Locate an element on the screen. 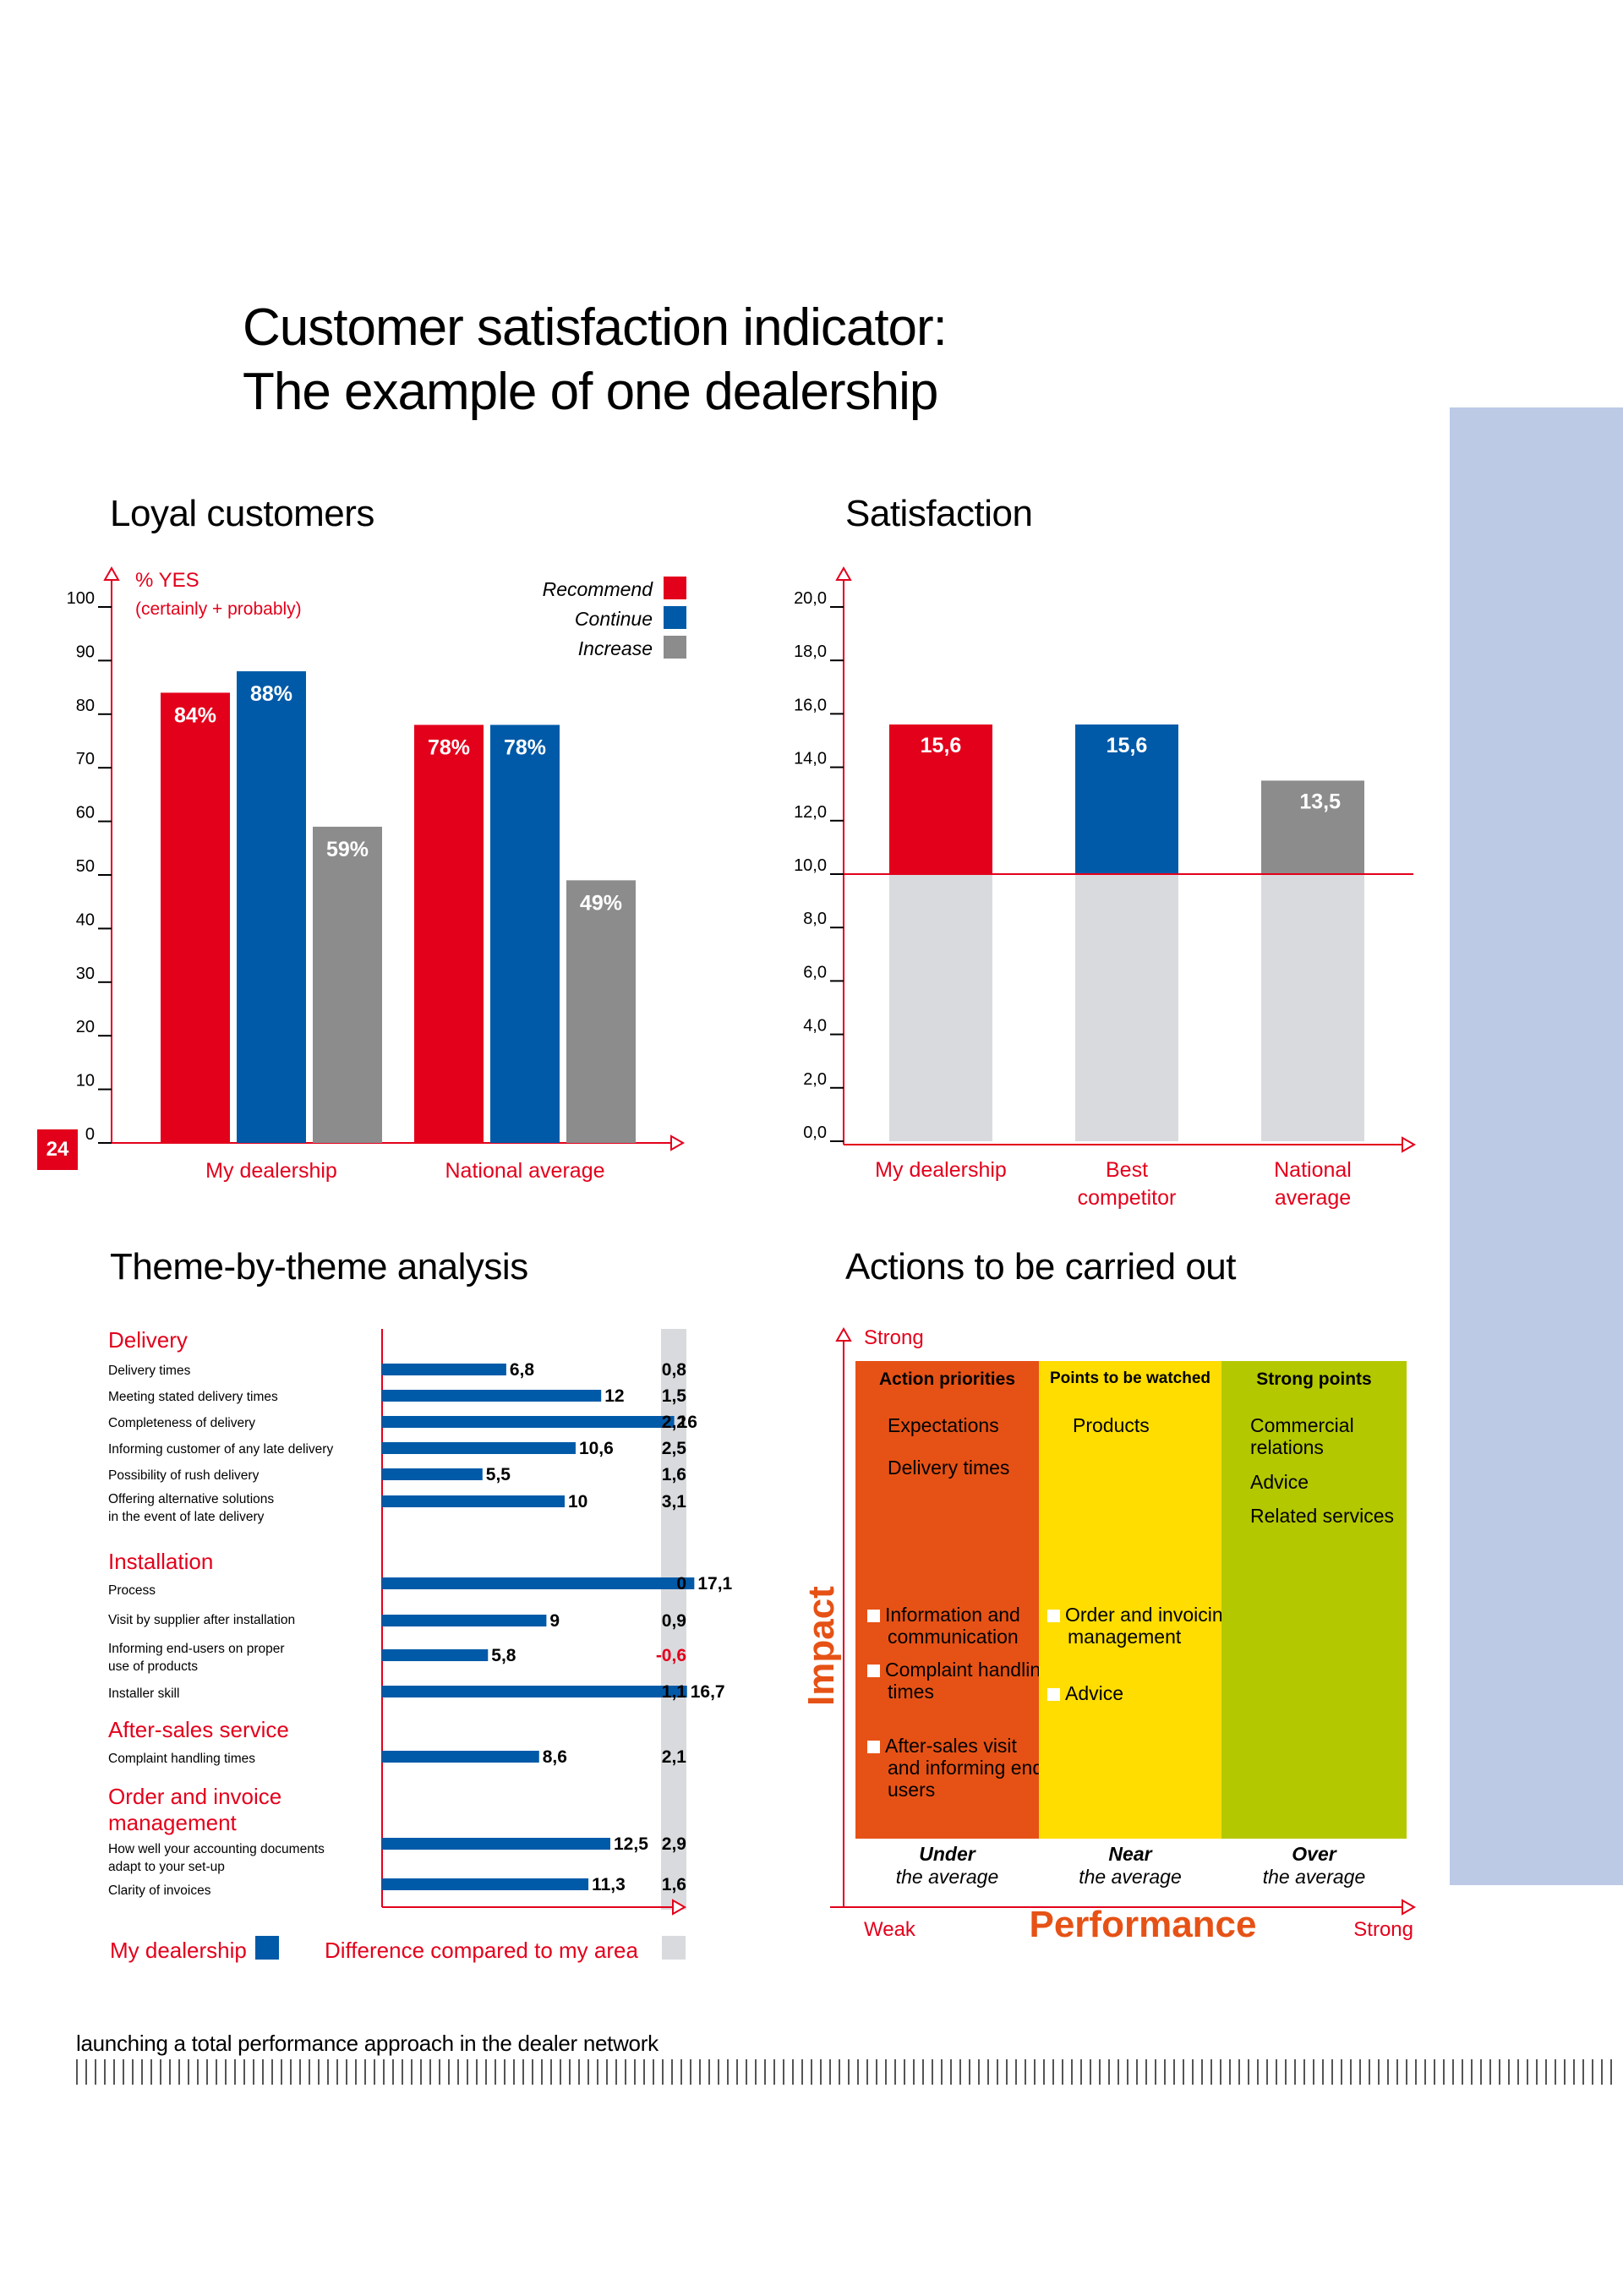 The height and width of the screenshot is (2296, 1623). axis-arrow-up is located at coordinates (112, 573).